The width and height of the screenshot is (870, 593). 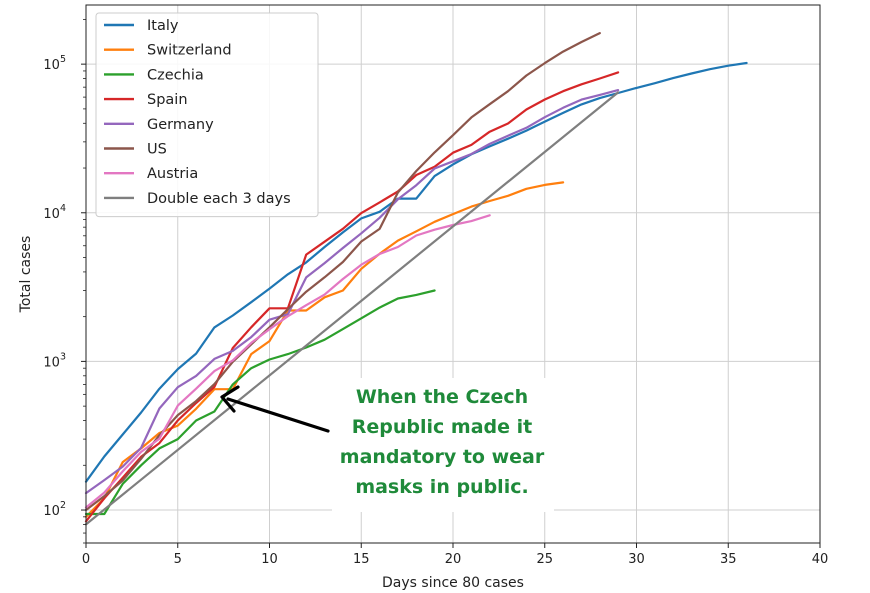 I want to click on x-axis-label: Days since 80 cases, so click(x=453, y=583).